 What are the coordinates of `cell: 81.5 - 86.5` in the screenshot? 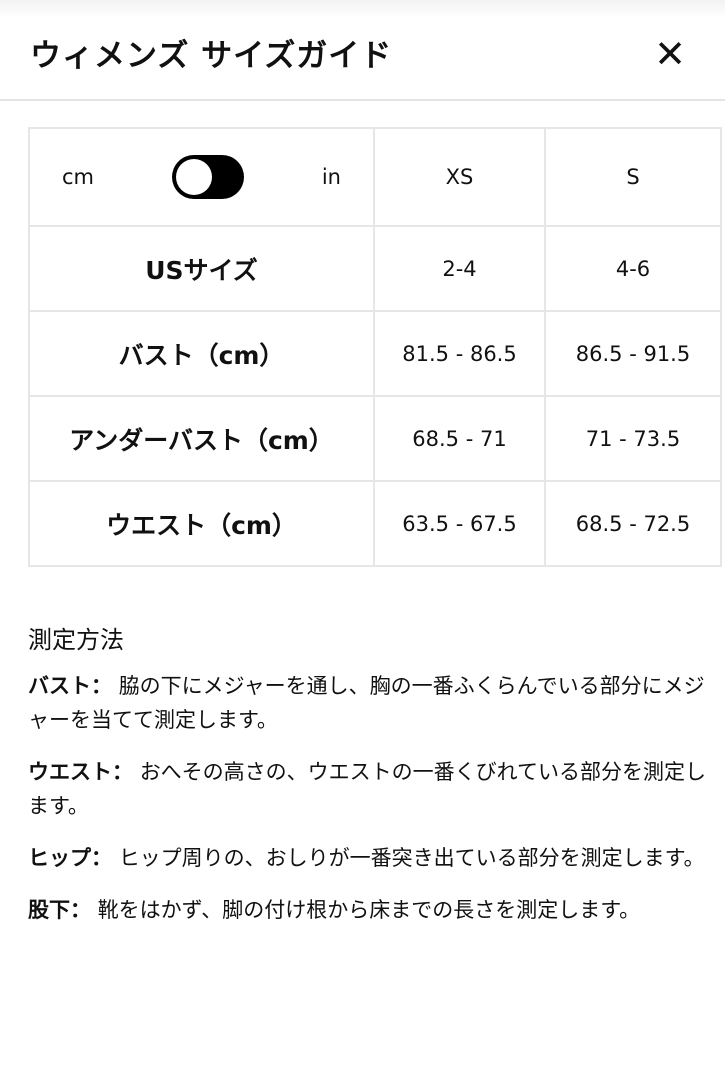 It's located at (459, 353).